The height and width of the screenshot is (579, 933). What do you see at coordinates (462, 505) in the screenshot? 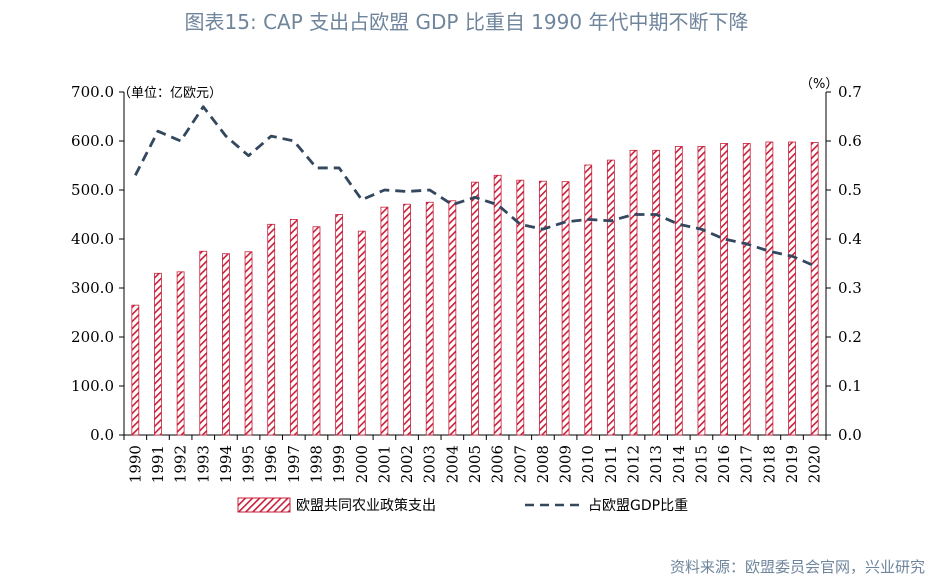
I see `legend: 欧盟共同农业政策支出 占欧盟GDP比重` at bounding box center [462, 505].